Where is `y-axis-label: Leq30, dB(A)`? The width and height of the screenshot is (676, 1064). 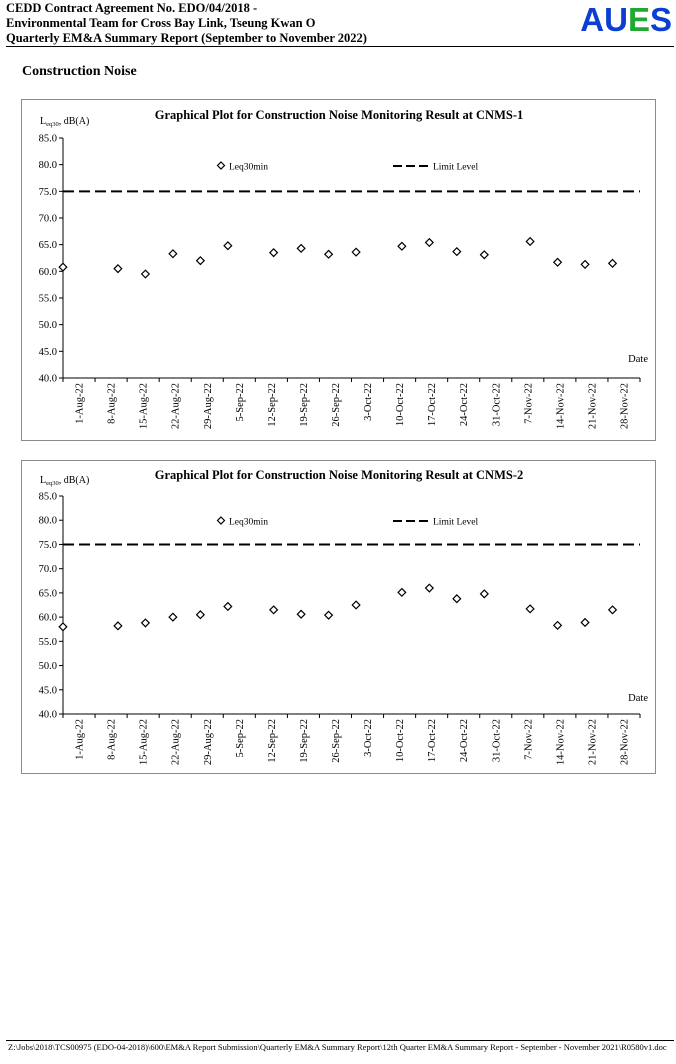
y-axis-label: Leq30, dB(A) is located at coordinates (64, 122).